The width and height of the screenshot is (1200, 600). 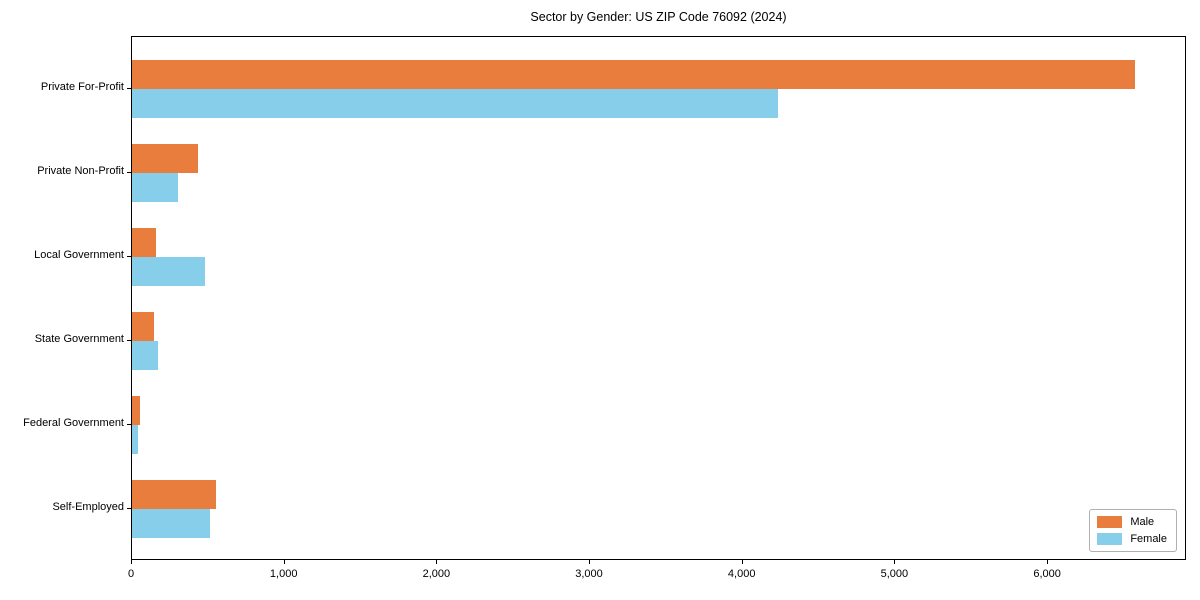 What do you see at coordinates (1148, 539) in the screenshot?
I see `legend-label-female: Female` at bounding box center [1148, 539].